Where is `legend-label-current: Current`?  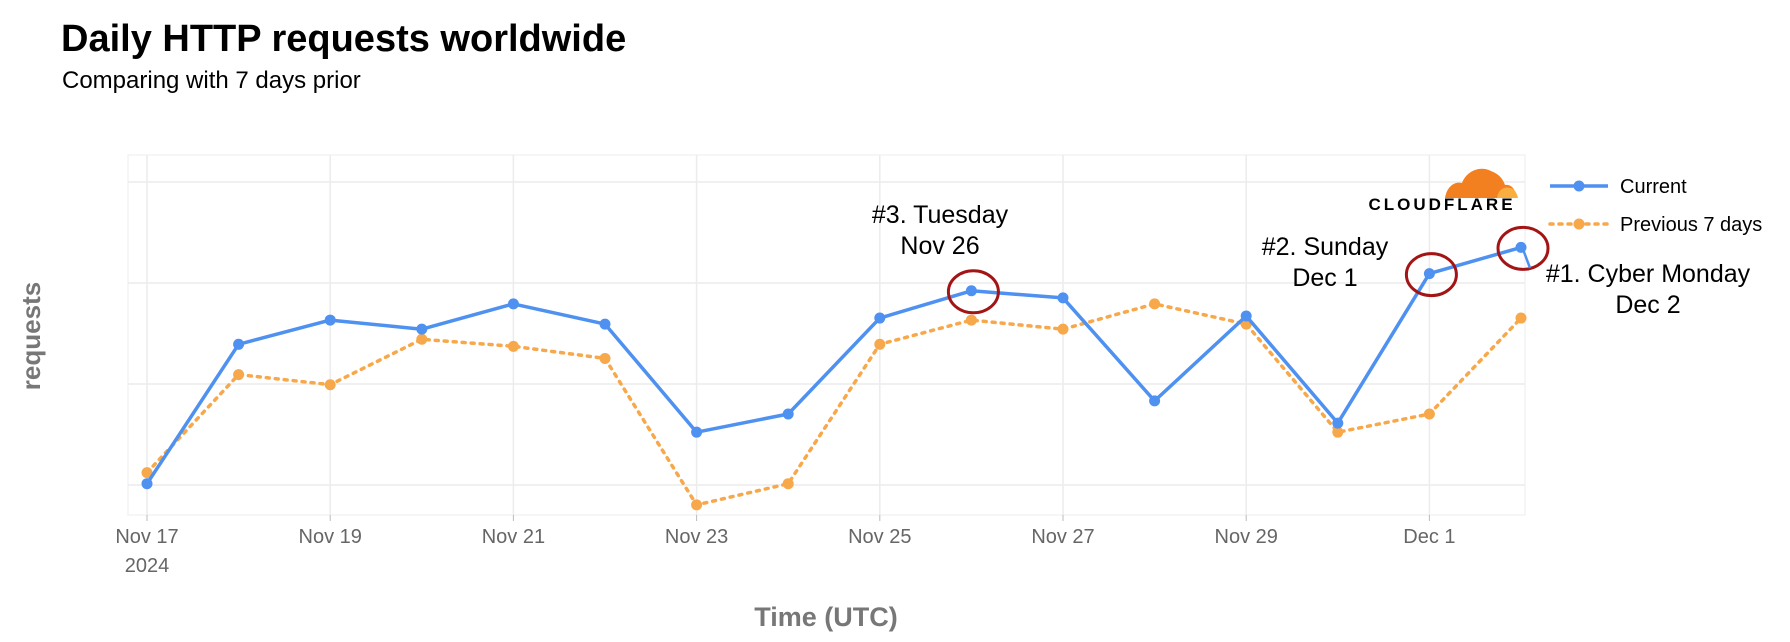
legend-label-current: Current is located at coordinates (1653, 187).